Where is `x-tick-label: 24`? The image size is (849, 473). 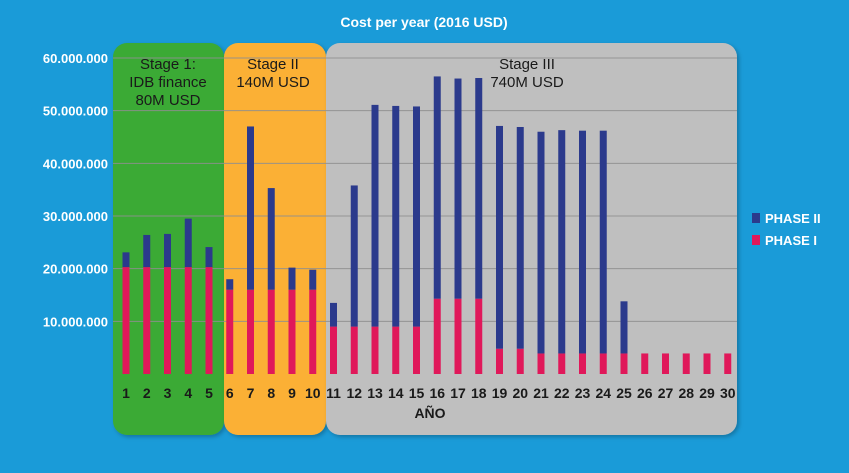
x-tick-label: 24 is located at coordinates (603, 393).